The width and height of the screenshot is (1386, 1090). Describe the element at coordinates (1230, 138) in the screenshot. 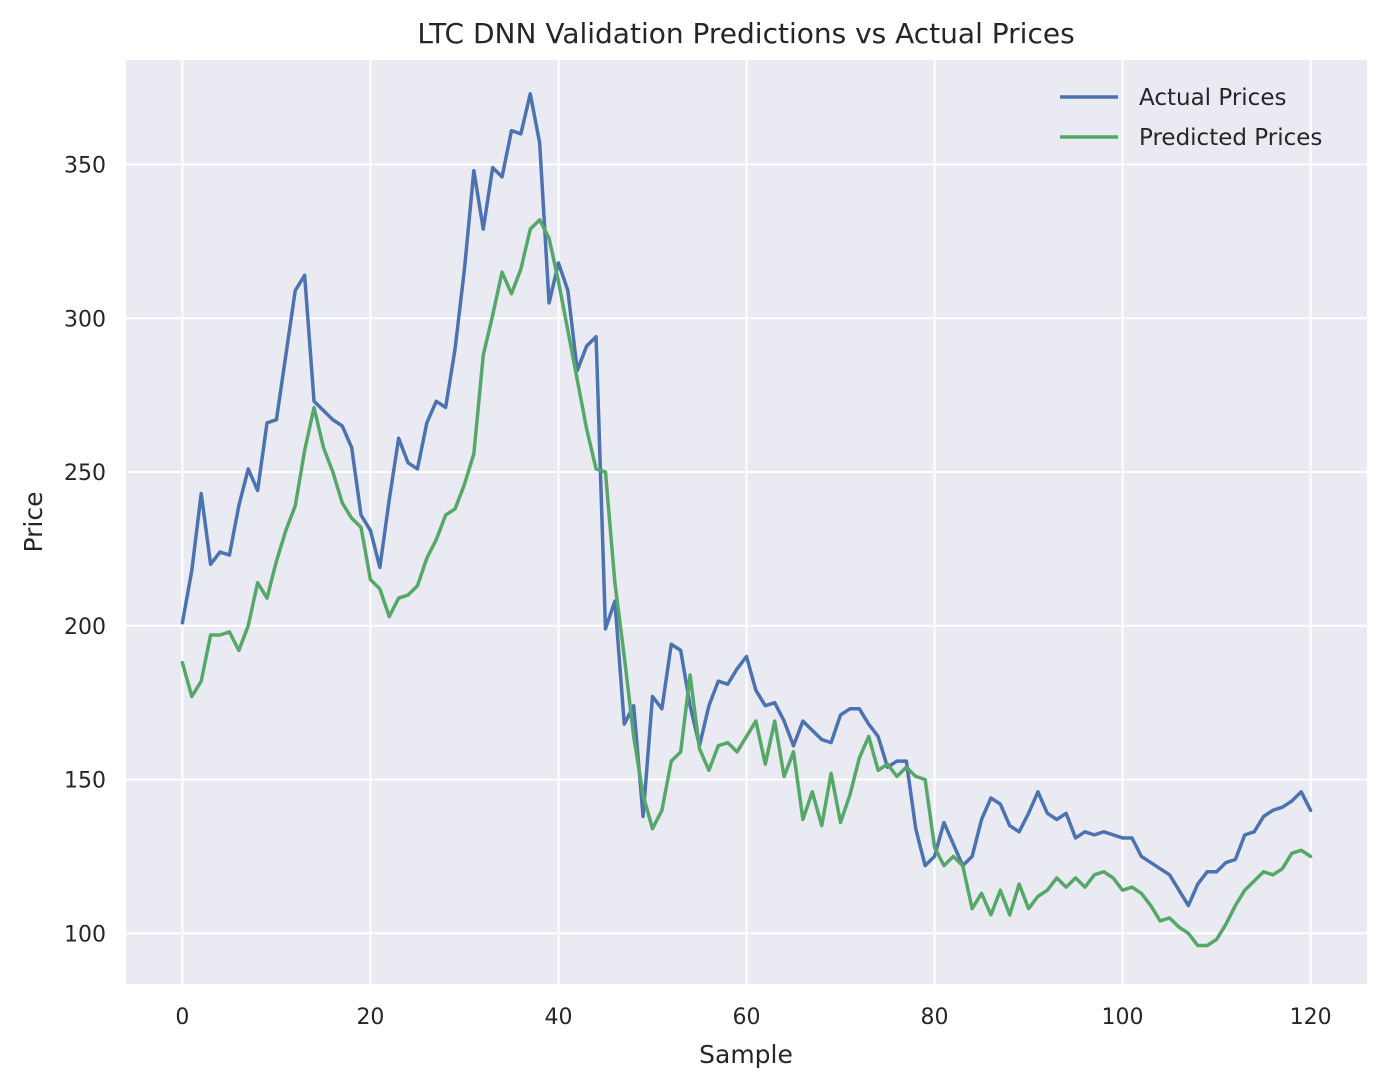

I see `legend-label-predicted-prices: Predicted Prices` at that location.